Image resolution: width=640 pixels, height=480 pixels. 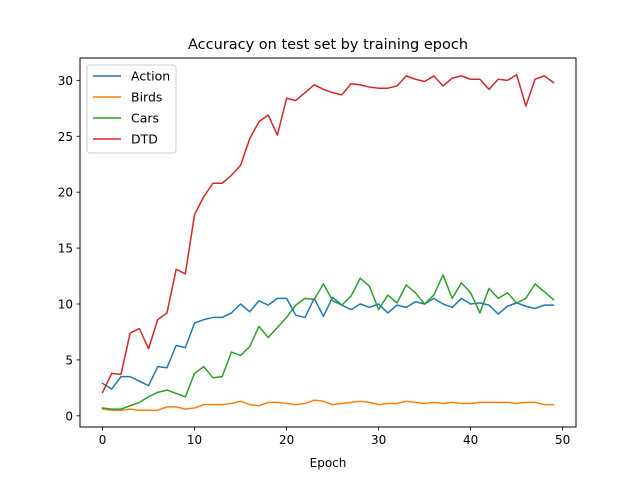 I want to click on x-axis-ticks: 0 10 20 30 40 50, so click(x=334, y=437).